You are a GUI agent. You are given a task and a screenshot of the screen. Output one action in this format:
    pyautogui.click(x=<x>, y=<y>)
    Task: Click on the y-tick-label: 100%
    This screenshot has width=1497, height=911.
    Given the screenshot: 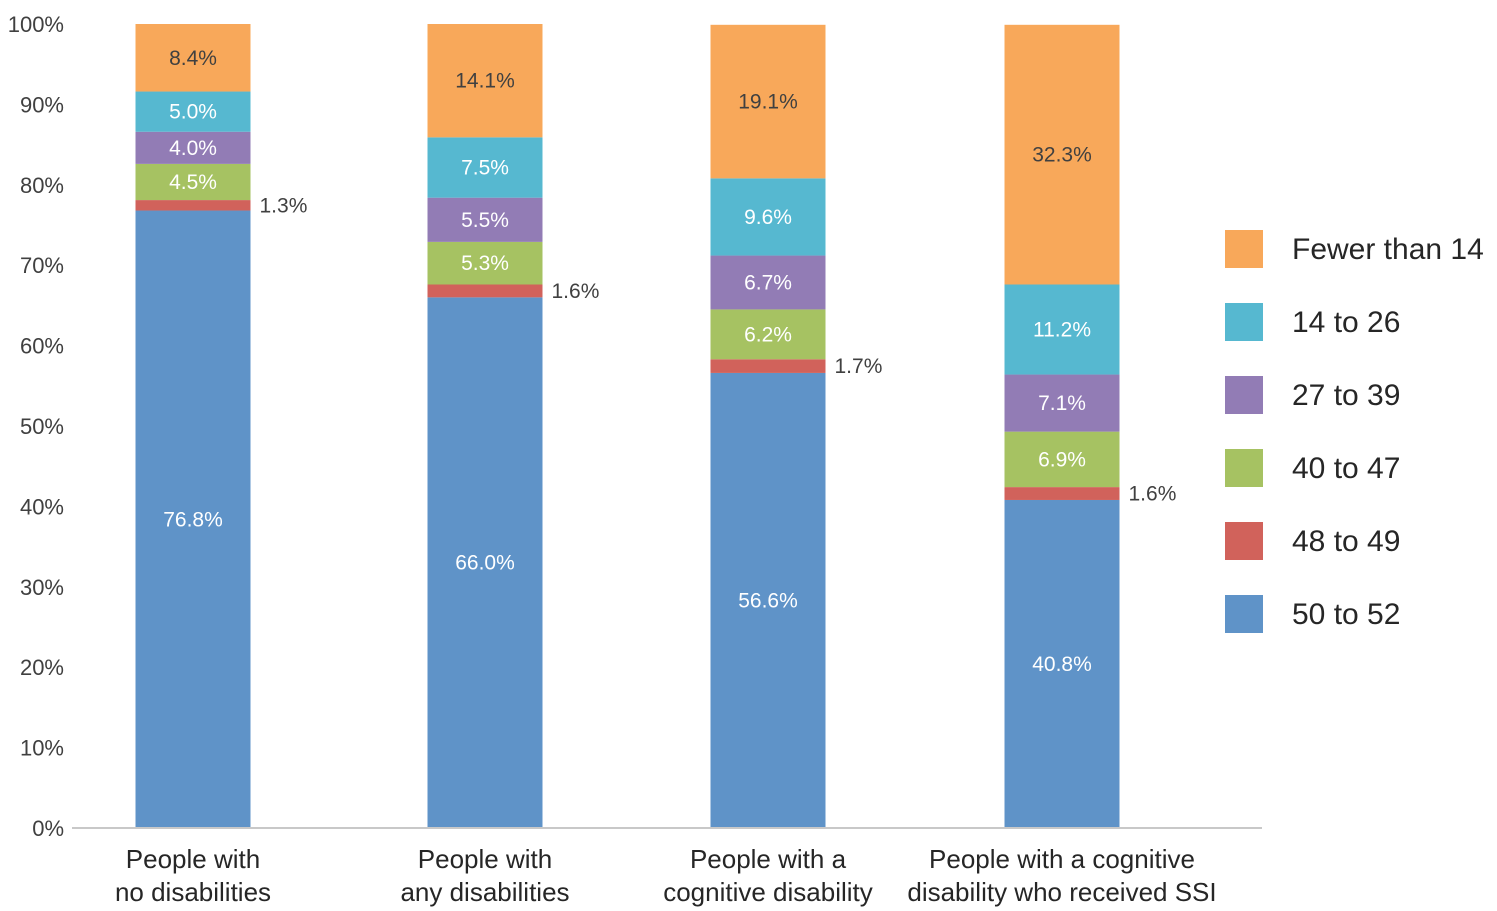 What is the action you would take?
    pyautogui.click(x=36, y=24)
    